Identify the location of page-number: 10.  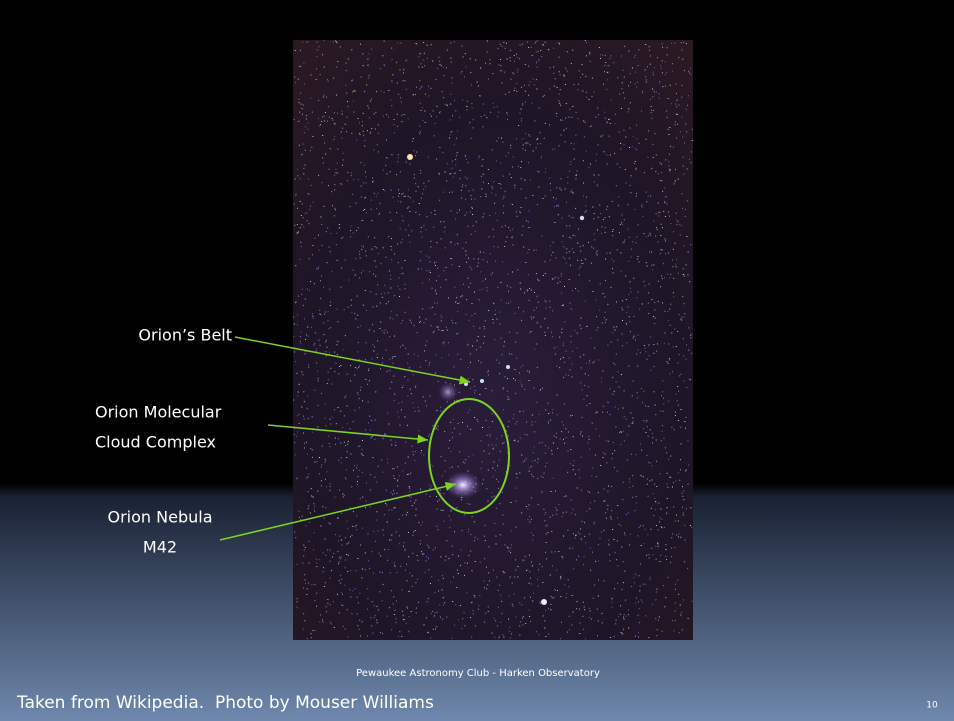
(932, 706).